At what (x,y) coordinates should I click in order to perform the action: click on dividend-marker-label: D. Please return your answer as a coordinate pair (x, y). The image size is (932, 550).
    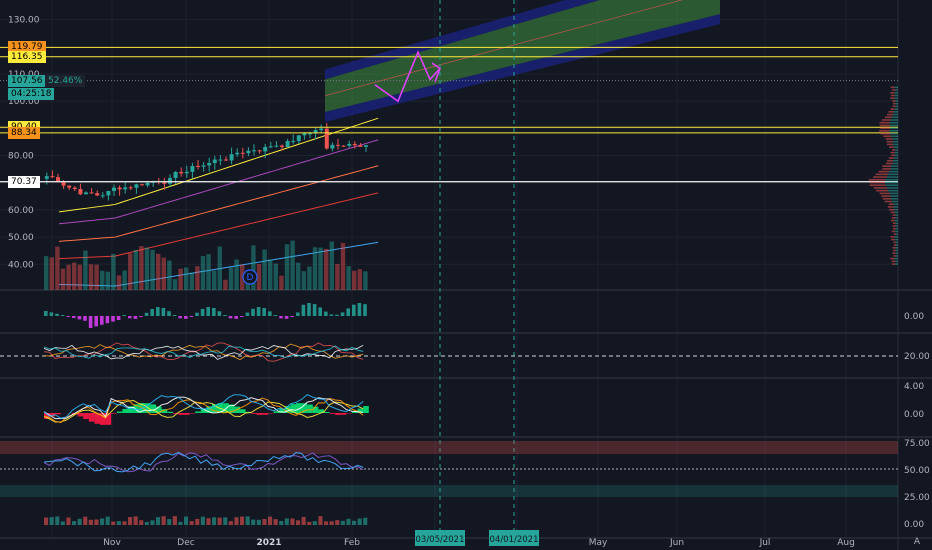
    Looking at the image, I should click on (250, 278).